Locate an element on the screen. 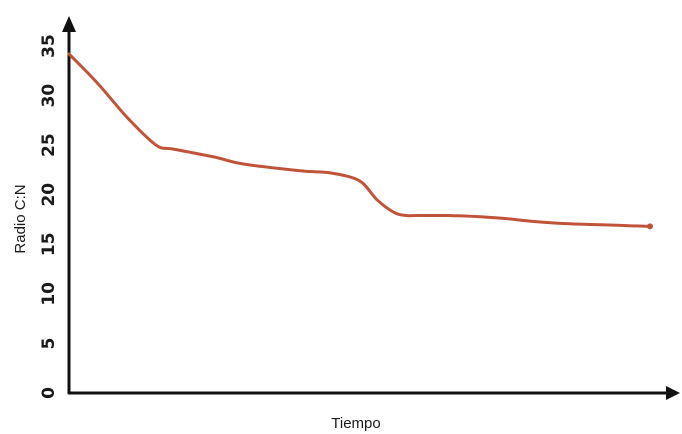 The image size is (682, 434). x-axis-title: Tiempo is located at coordinates (355, 423).